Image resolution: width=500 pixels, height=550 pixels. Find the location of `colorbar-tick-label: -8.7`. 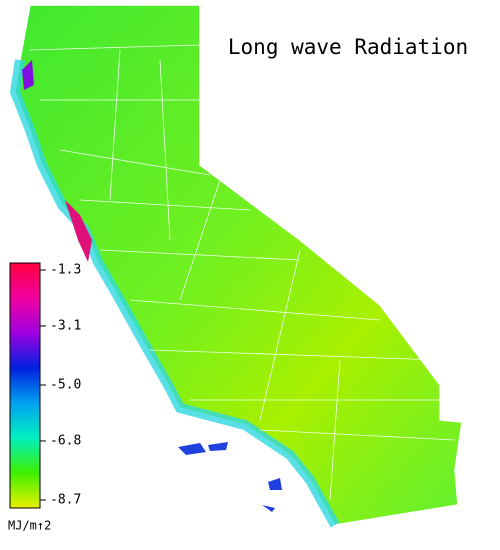

colorbar-tick-label: -8.7 is located at coordinates (65, 500).